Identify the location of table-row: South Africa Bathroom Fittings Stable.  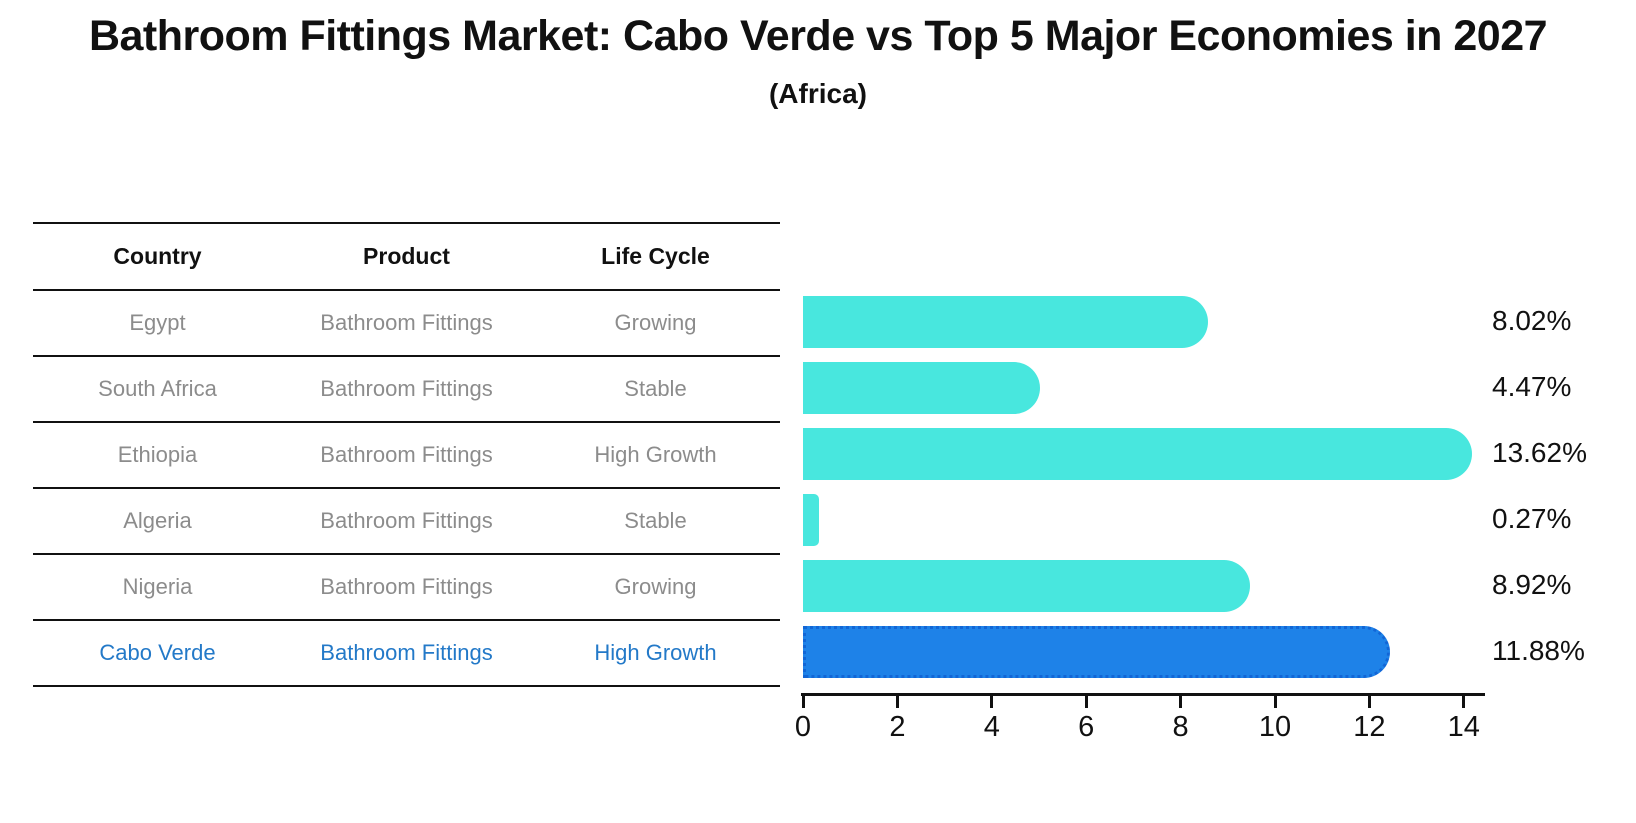
(406, 388).